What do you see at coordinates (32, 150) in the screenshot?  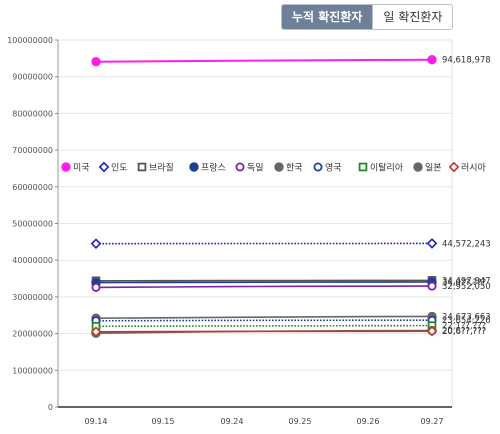 I see `y-tick-label: 70000000` at bounding box center [32, 150].